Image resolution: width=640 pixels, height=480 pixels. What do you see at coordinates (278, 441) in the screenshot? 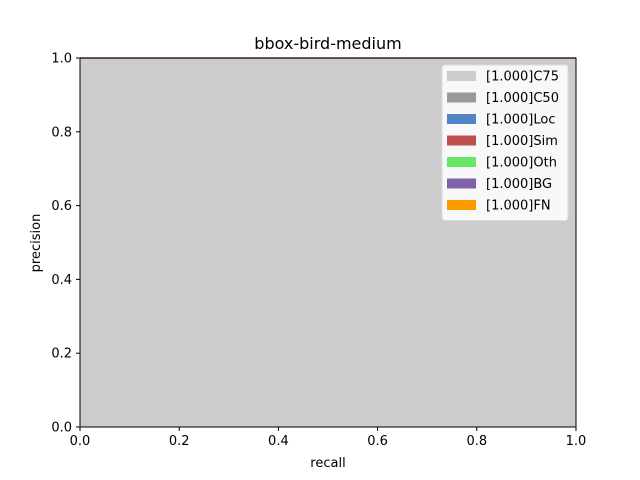
I see `x-tick-label-2: 0.4` at bounding box center [278, 441].